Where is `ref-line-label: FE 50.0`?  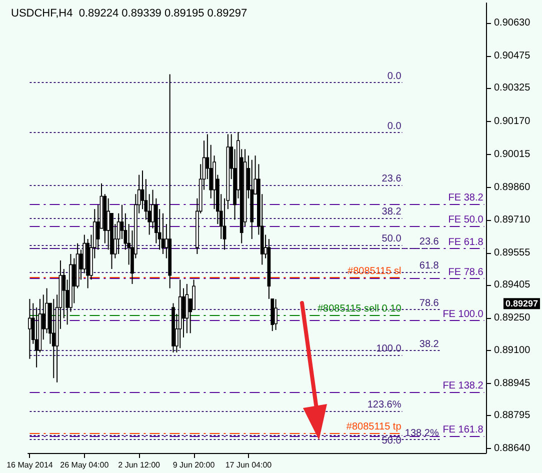 ref-line-label: FE 50.0 is located at coordinates (466, 220).